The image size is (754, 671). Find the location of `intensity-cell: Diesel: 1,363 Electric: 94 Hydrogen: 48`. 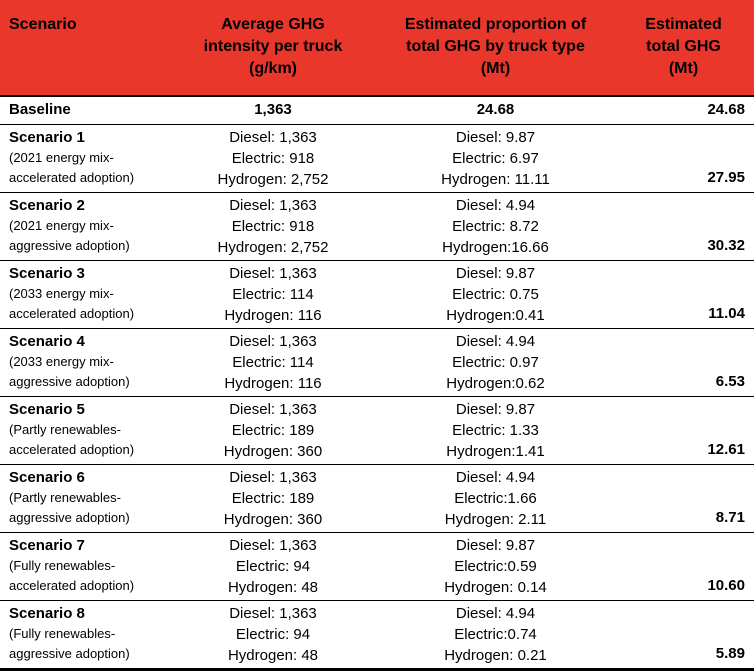

intensity-cell: Diesel: 1,363 Electric: 94 Hydrogen: 48 is located at coordinates (273, 566).